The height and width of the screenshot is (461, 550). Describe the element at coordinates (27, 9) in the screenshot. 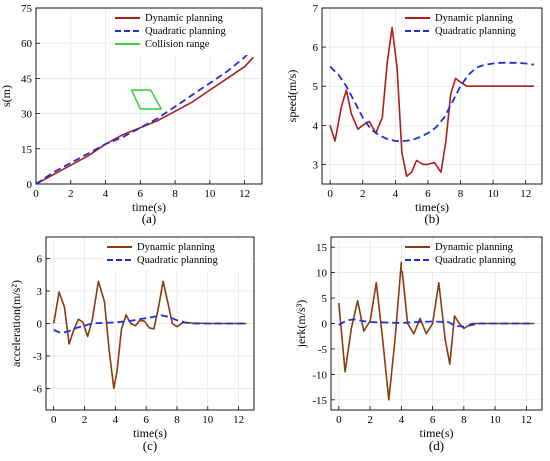

I see `y-tick-label: 75` at that location.